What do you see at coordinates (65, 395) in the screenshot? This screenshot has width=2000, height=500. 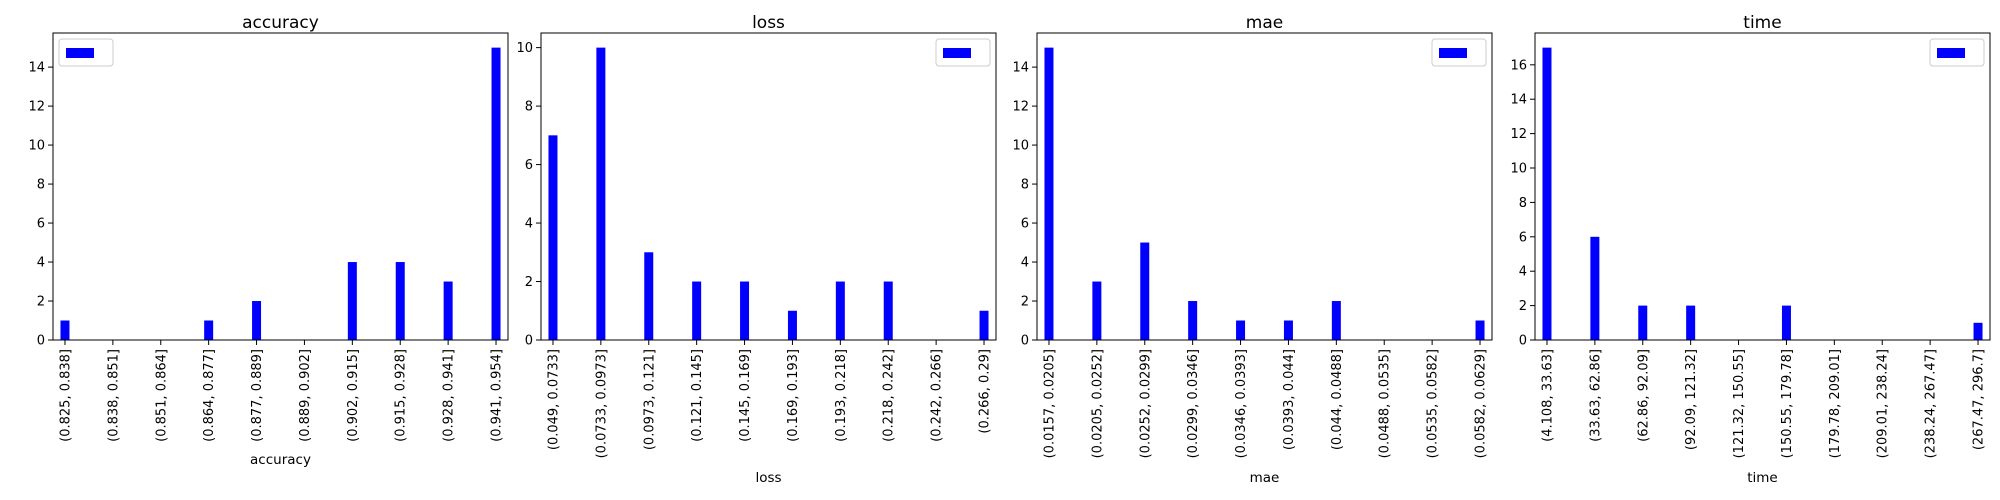 I see `x-tick-label: (0.825, 0.838]` at bounding box center [65, 395].